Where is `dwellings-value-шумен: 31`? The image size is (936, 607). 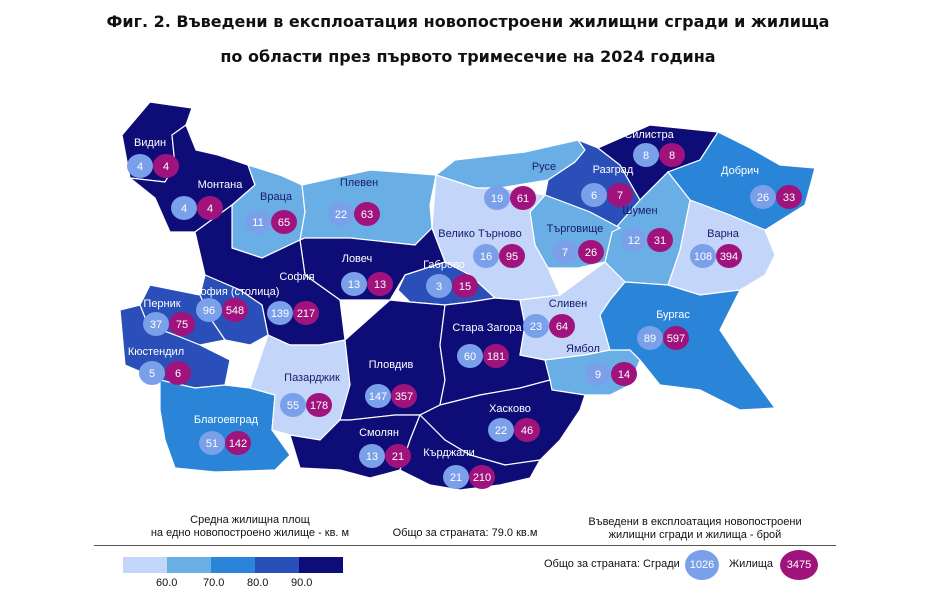
dwellings-value-шумен: 31 is located at coordinates (660, 241).